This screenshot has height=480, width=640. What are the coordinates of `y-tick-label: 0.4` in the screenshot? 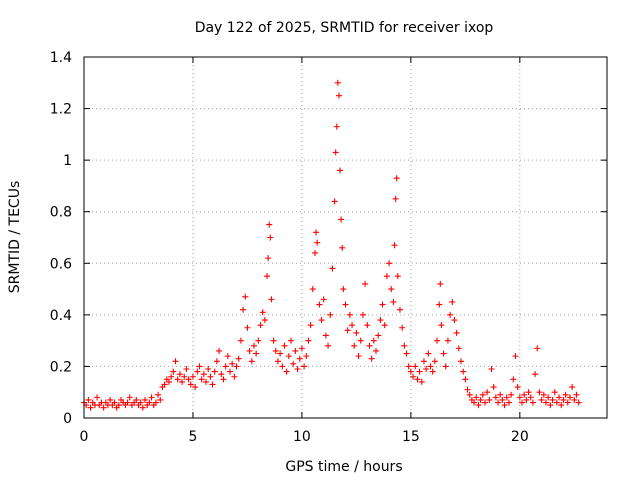 It's located at (61, 316).